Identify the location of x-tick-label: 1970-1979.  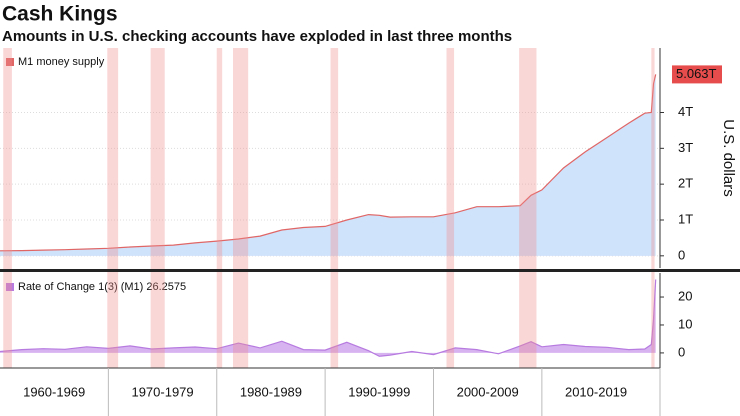
(162, 391).